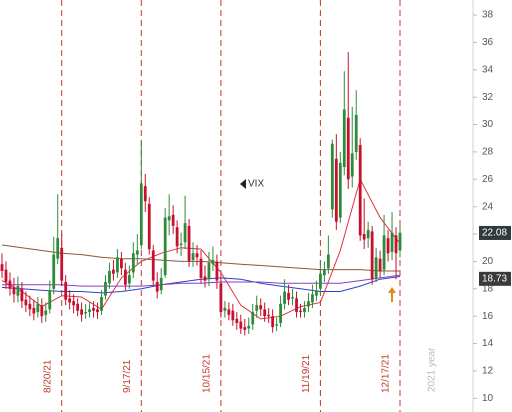  What do you see at coordinates (207, 373) in the screenshot?
I see `x-tick-label: 10/15/21` at bounding box center [207, 373].